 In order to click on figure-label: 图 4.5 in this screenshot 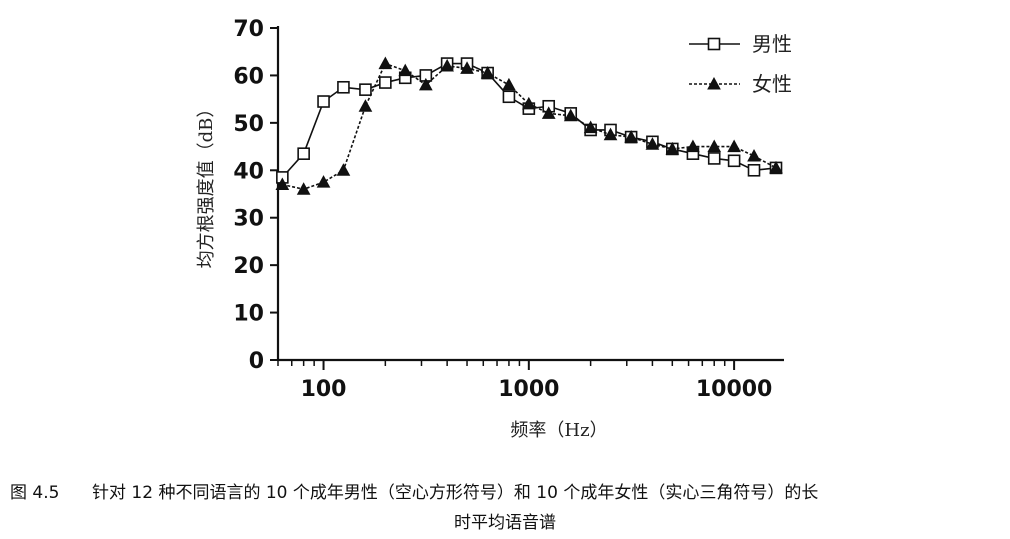, I will do `click(35, 493)`.